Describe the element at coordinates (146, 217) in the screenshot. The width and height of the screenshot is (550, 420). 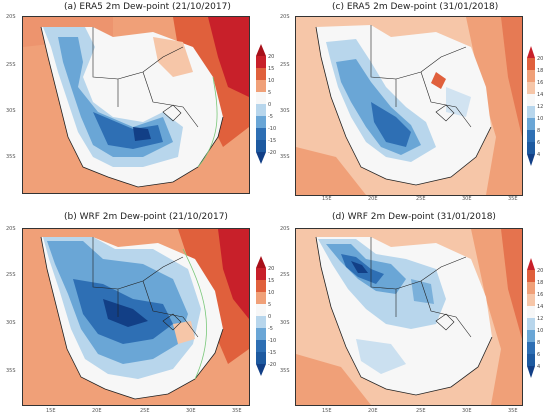
I see `panel-title: (b) WRF 2m Dew-point (21/10/2017)` at that location.